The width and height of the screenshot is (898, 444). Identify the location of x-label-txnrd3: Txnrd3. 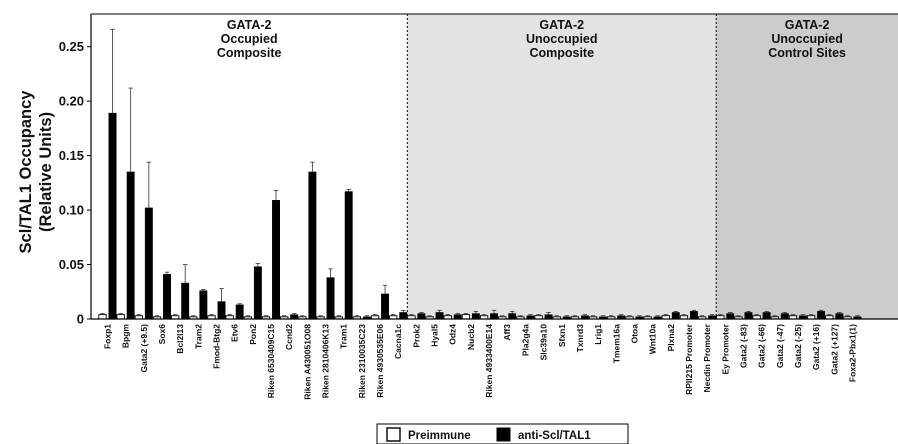
(580, 338).